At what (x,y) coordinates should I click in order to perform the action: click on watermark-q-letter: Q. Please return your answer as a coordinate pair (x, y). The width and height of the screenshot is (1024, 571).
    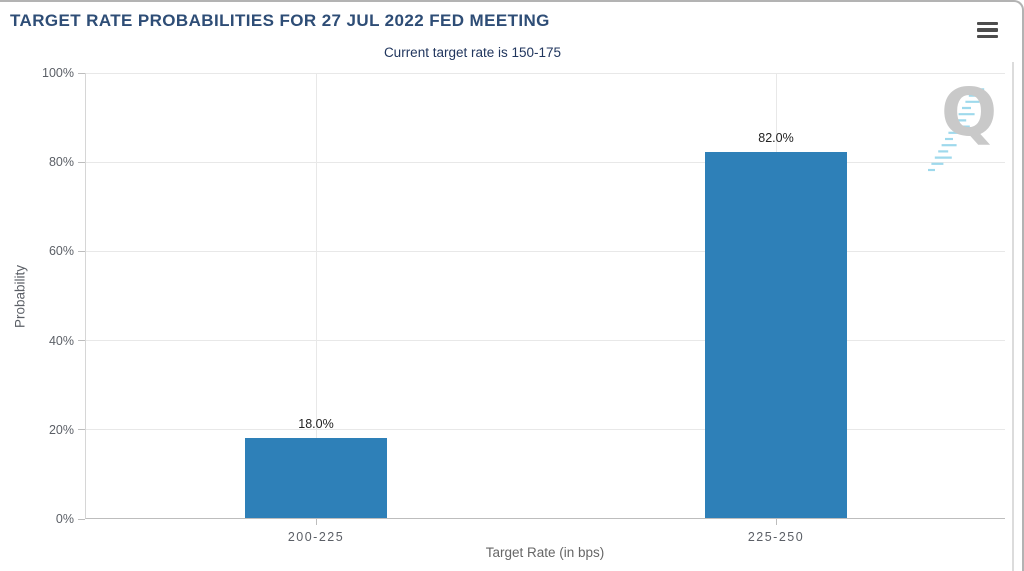
    Looking at the image, I should click on (969, 112).